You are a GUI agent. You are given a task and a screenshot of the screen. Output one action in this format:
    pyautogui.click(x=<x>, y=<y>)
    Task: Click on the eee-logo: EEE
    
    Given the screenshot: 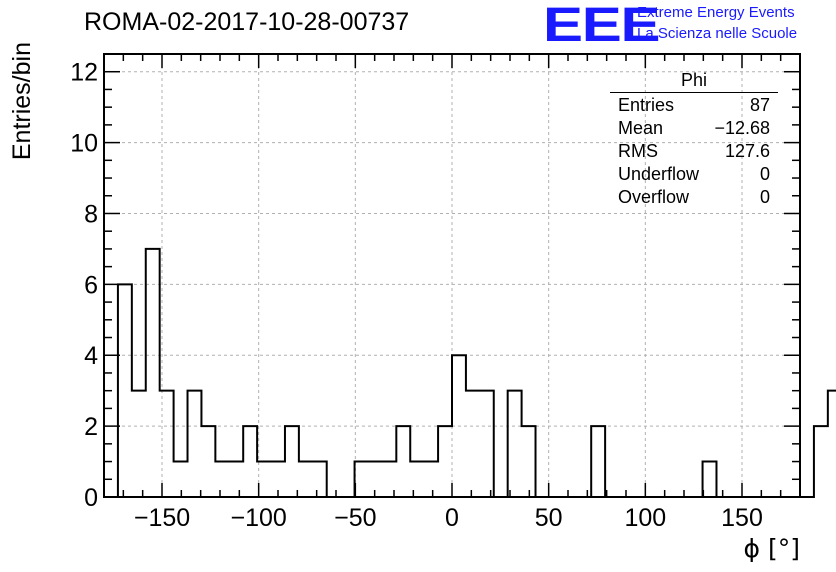 What is the action you would take?
    pyautogui.click(x=602, y=26)
    